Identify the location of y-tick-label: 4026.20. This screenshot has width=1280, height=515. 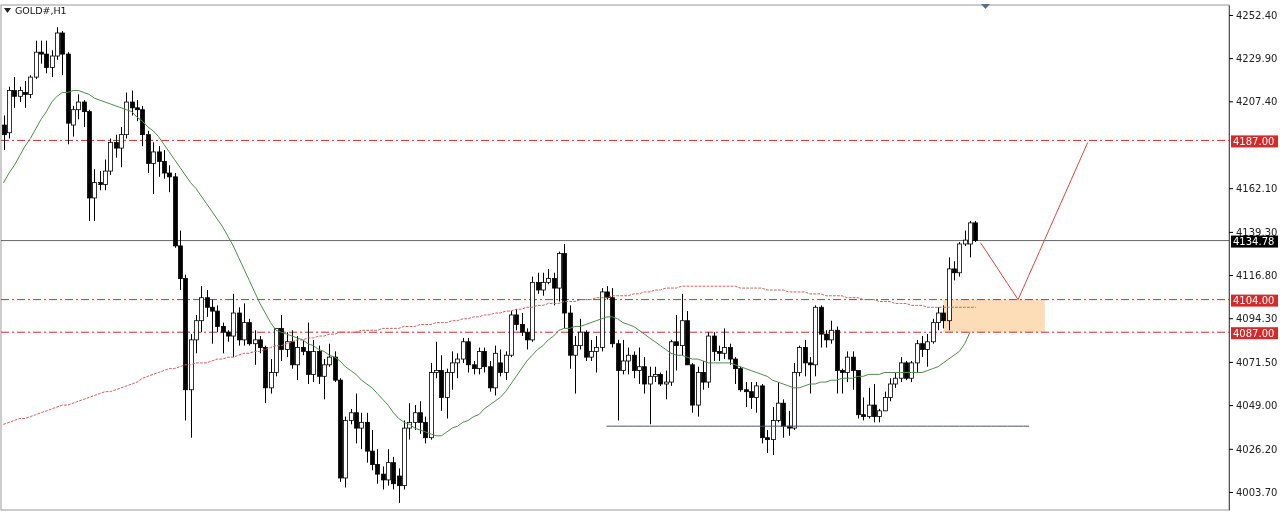
(1257, 449).